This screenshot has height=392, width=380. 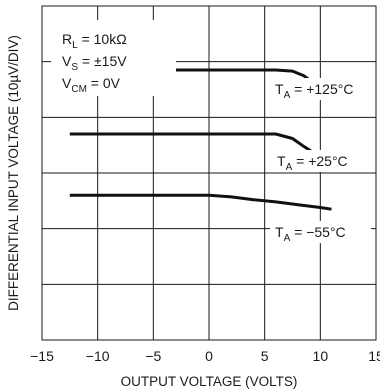 I want to click on x-tick-label: 15, so click(x=374, y=356).